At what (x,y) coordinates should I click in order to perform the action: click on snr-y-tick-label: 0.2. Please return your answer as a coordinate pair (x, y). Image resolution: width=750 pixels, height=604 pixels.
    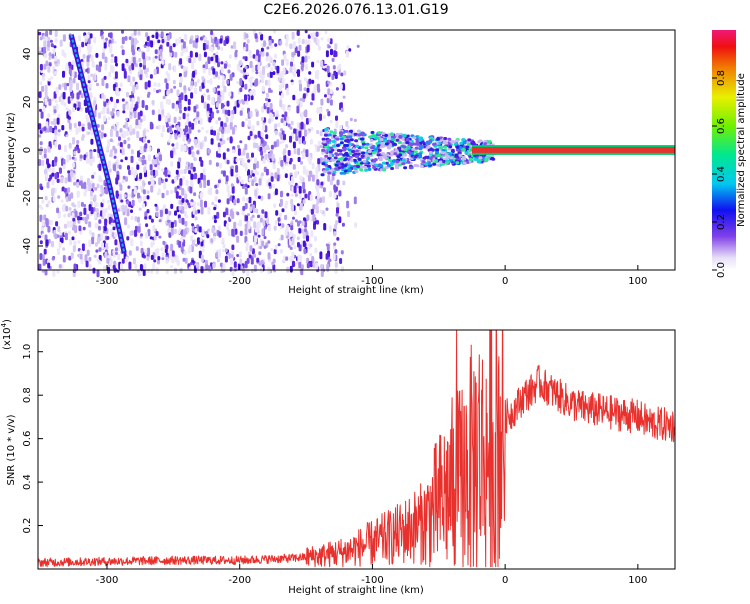
    Looking at the image, I should click on (27, 526).